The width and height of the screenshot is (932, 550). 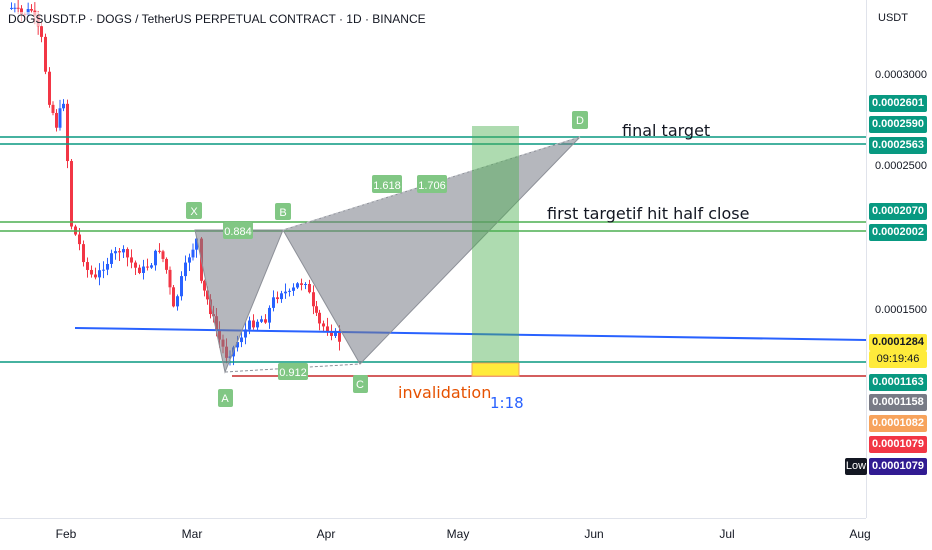 I want to click on ratio-1706-text: 1.706, so click(x=432, y=186).